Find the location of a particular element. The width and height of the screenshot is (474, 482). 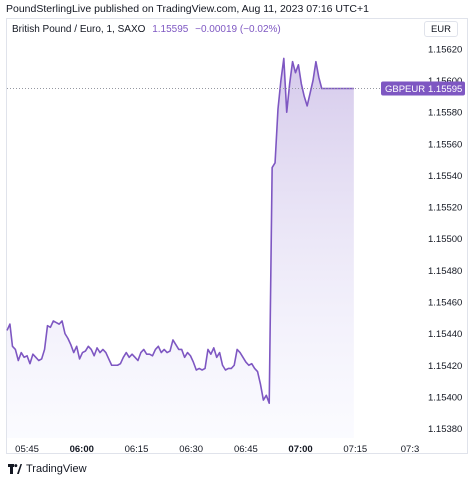

currency-button: EUR is located at coordinates (441, 29).